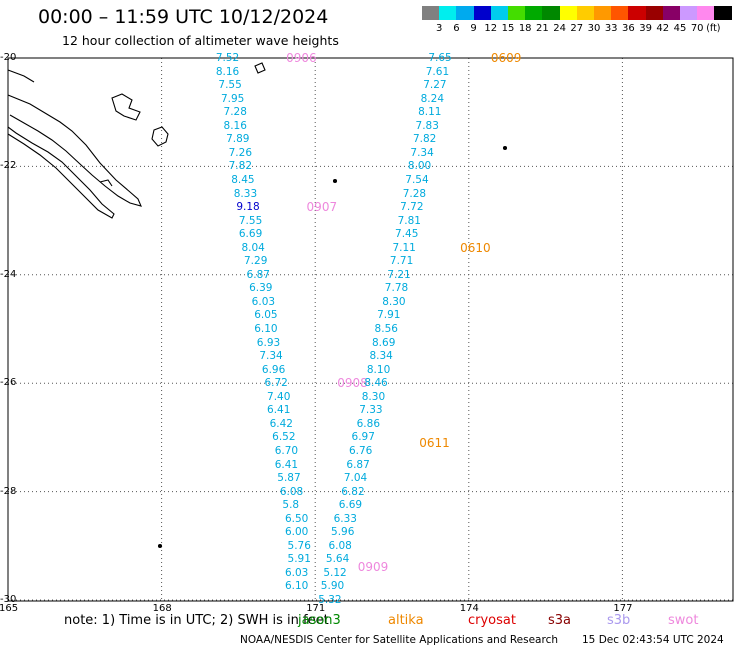 The height and width of the screenshot is (650, 740). What do you see at coordinates (404, 247) in the screenshot?
I see `wave-height-value: 7.11` at bounding box center [404, 247].